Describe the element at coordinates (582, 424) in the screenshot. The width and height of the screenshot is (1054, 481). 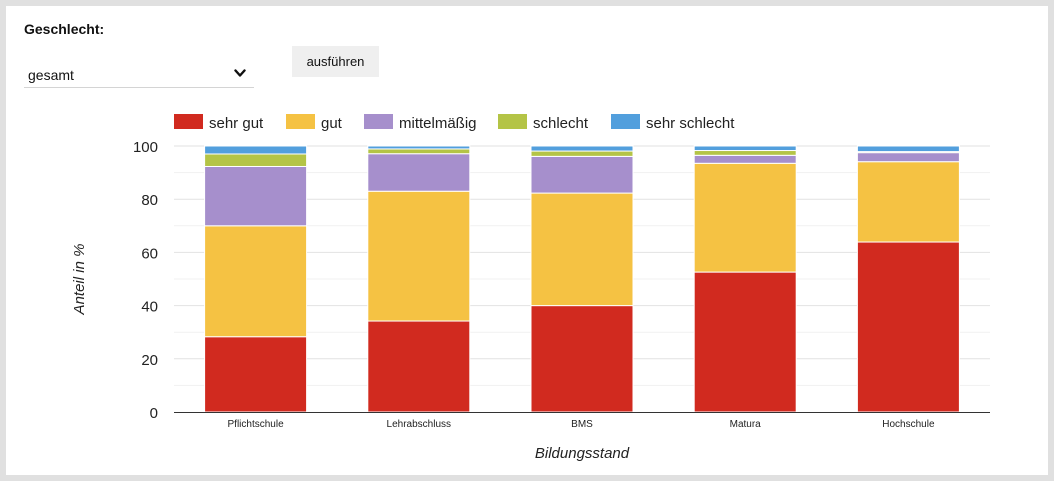
I see `x-tick-label: BMS` at that location.